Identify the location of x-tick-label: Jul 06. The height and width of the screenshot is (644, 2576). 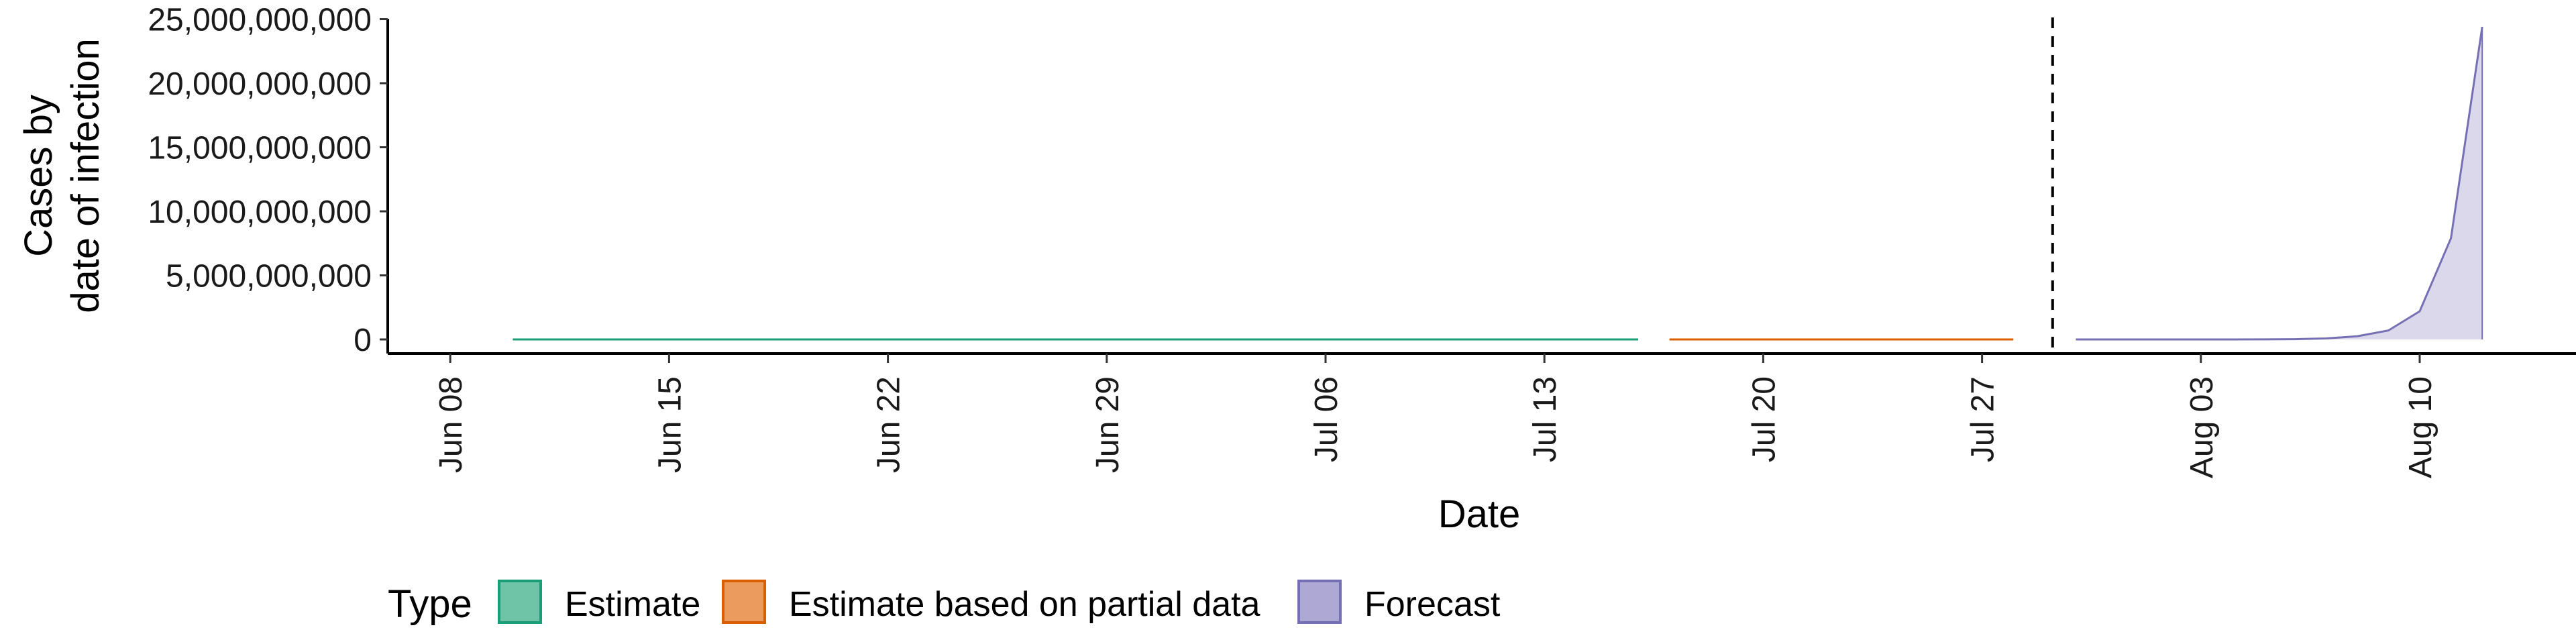
(1326, 419).